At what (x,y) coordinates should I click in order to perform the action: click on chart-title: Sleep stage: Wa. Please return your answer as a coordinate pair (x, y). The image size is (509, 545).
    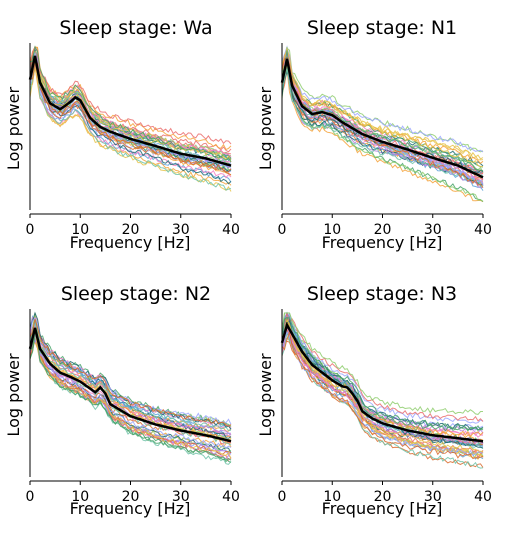
    Looking at the image, I should click on (135, 28).